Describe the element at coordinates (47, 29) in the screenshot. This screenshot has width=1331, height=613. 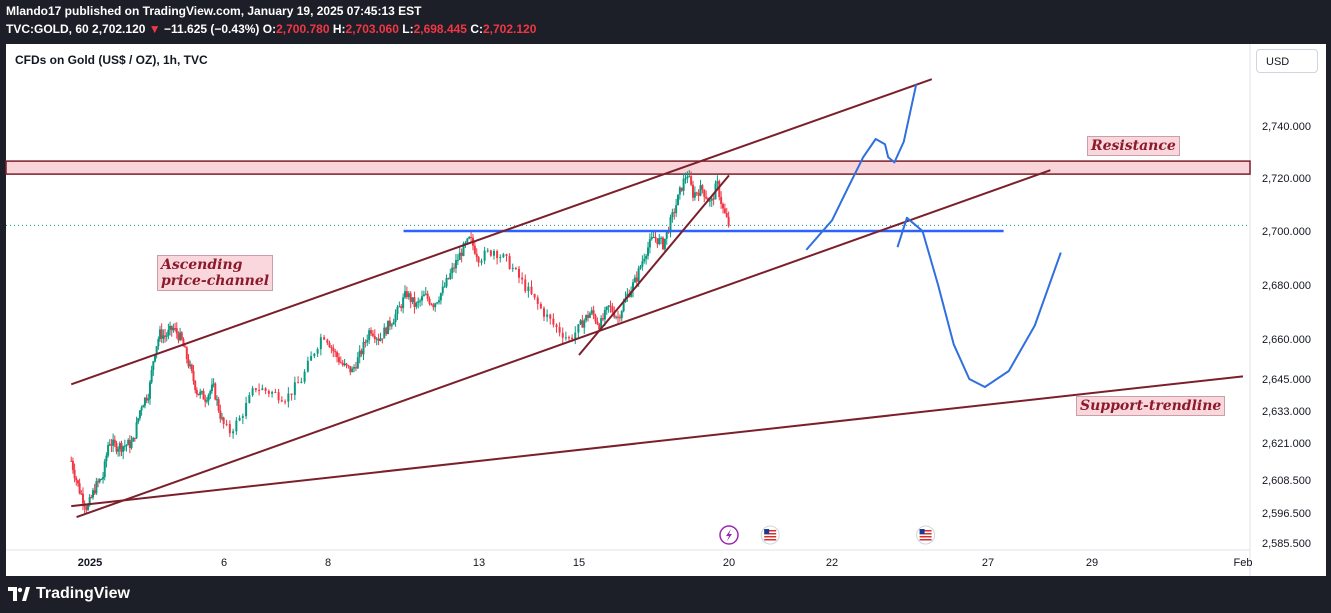
I see `symbol-label: TVC:GOLD, 60` at that location.